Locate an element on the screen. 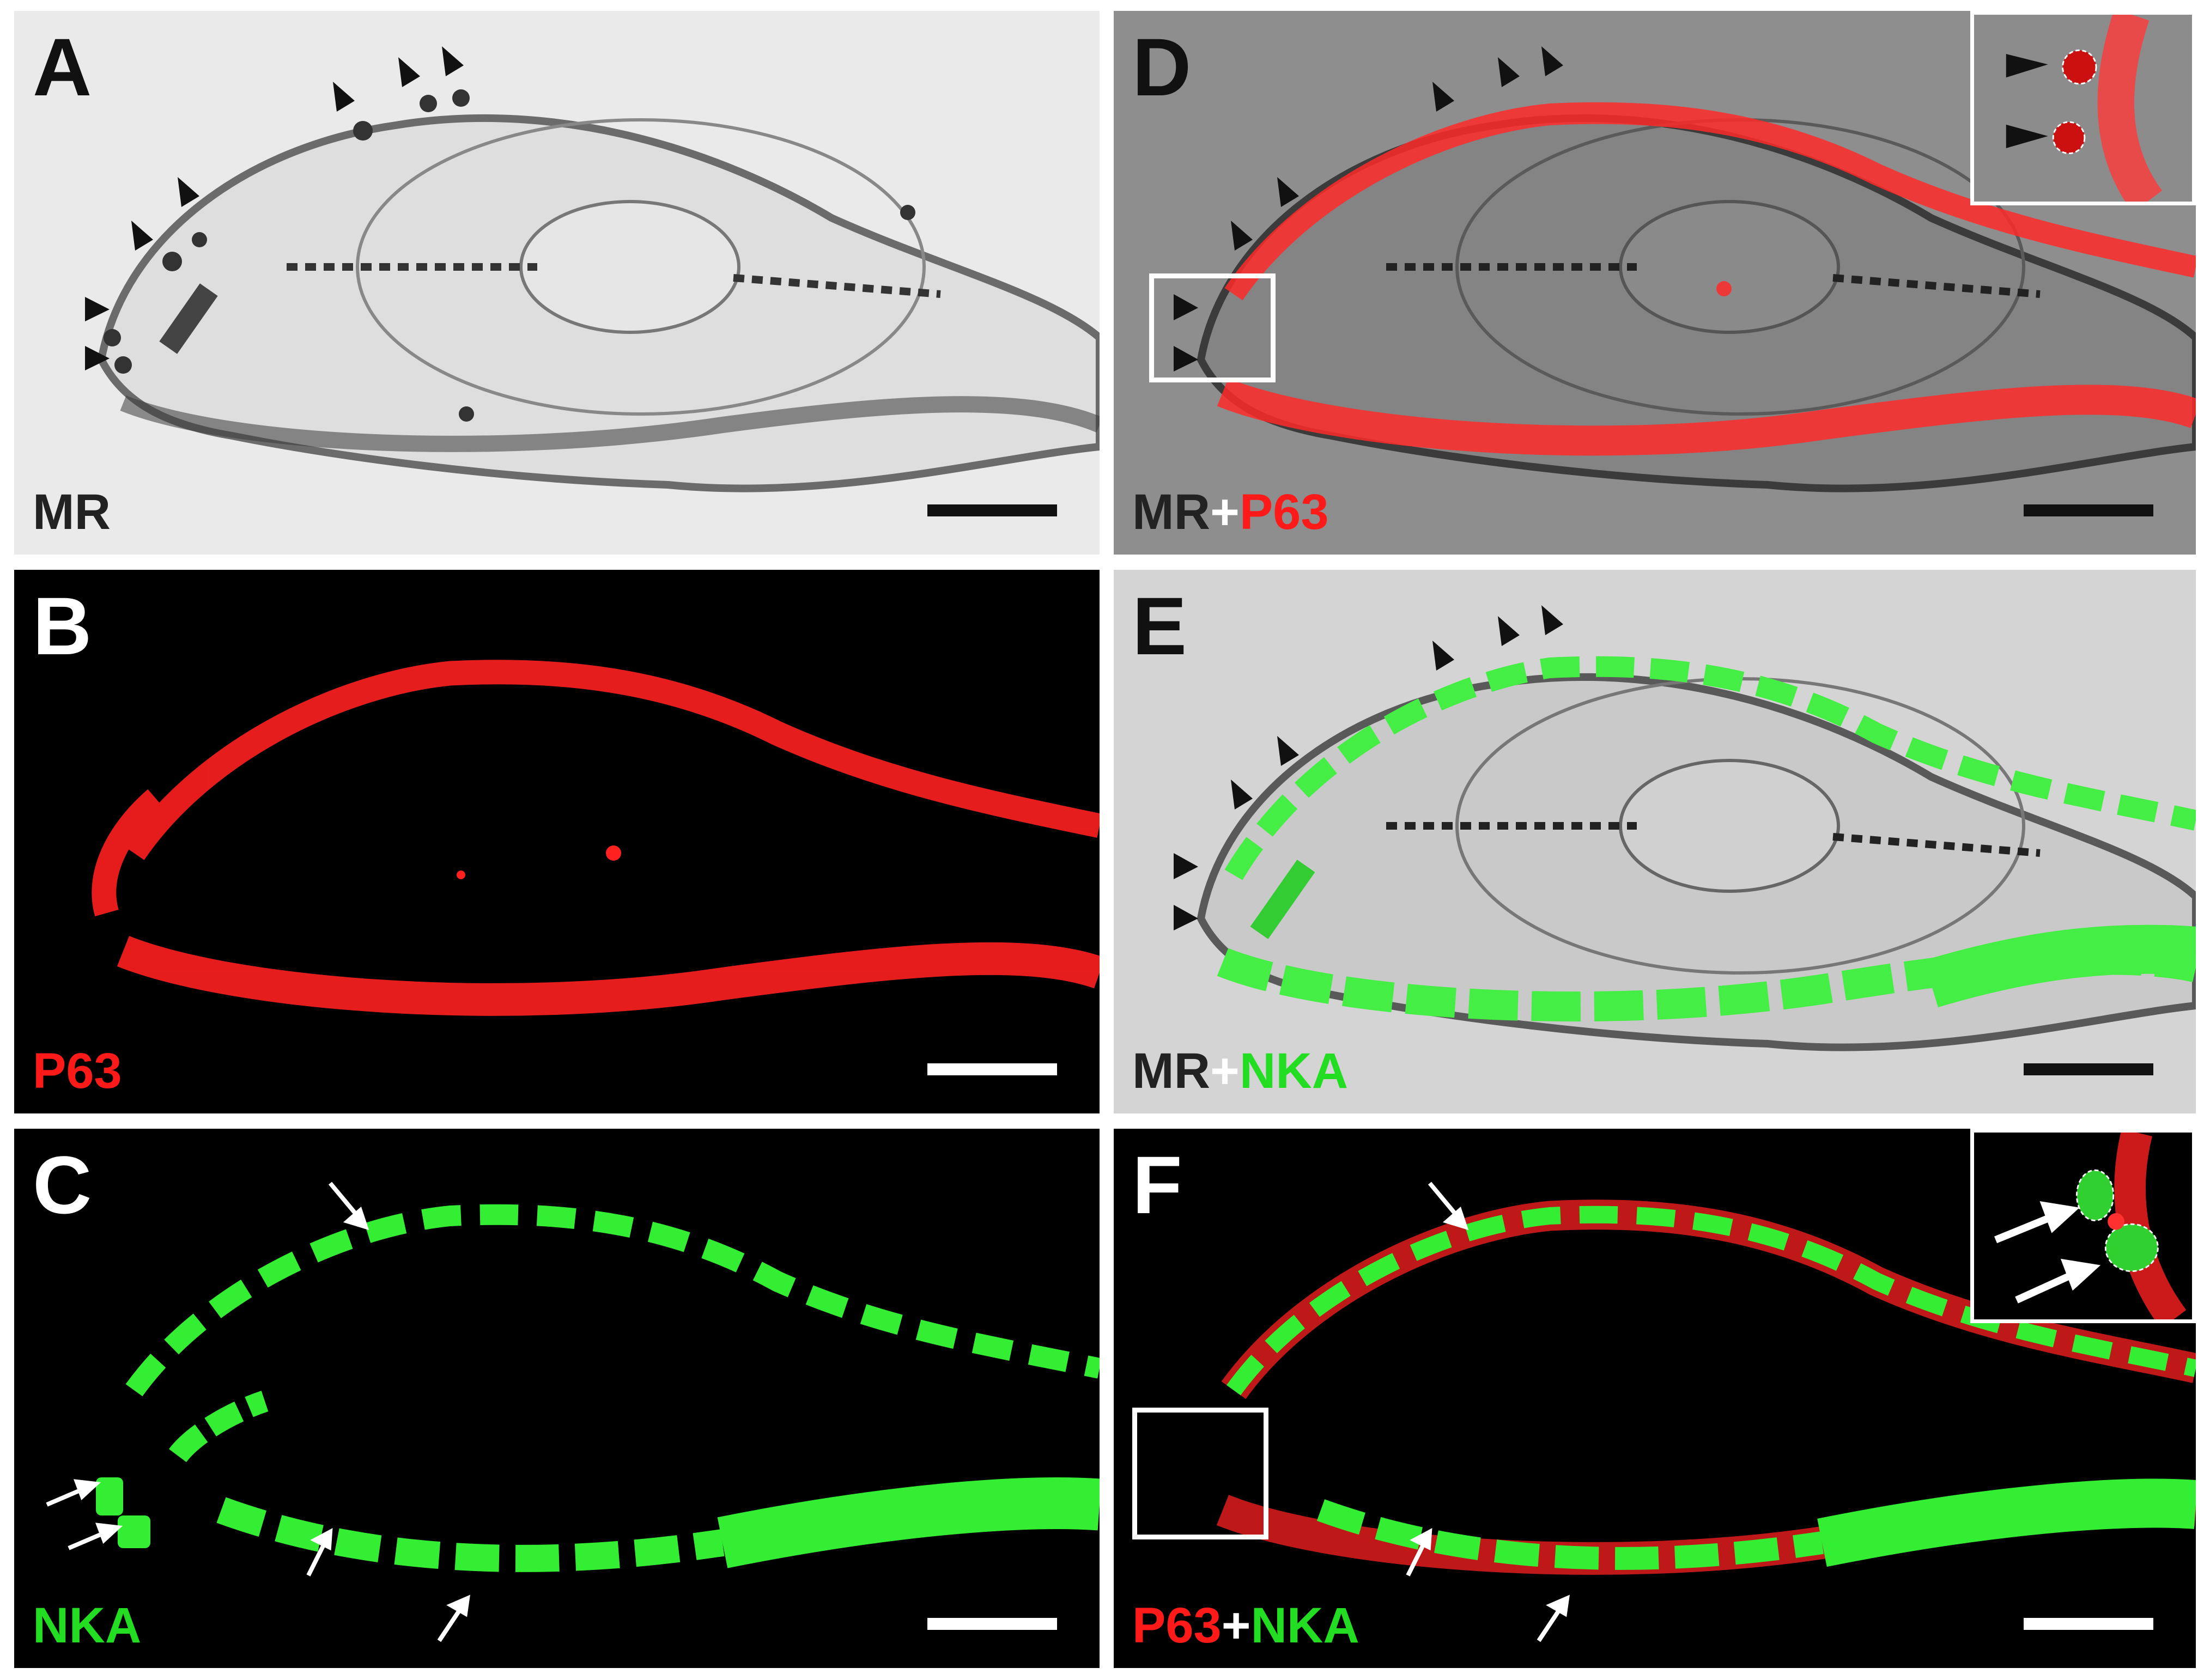 The width and height of the screenshot is (2210, 1680). panel-caption-e: MR+NKA is located at coordinates (1240, 1071).